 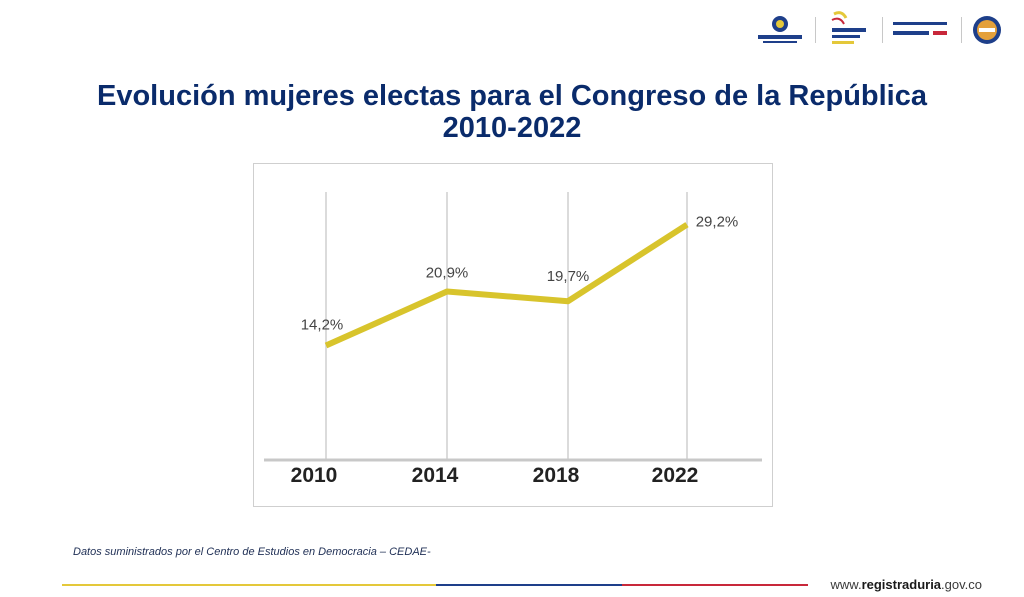 I want to click on series-line, so click(x=506, y=285).